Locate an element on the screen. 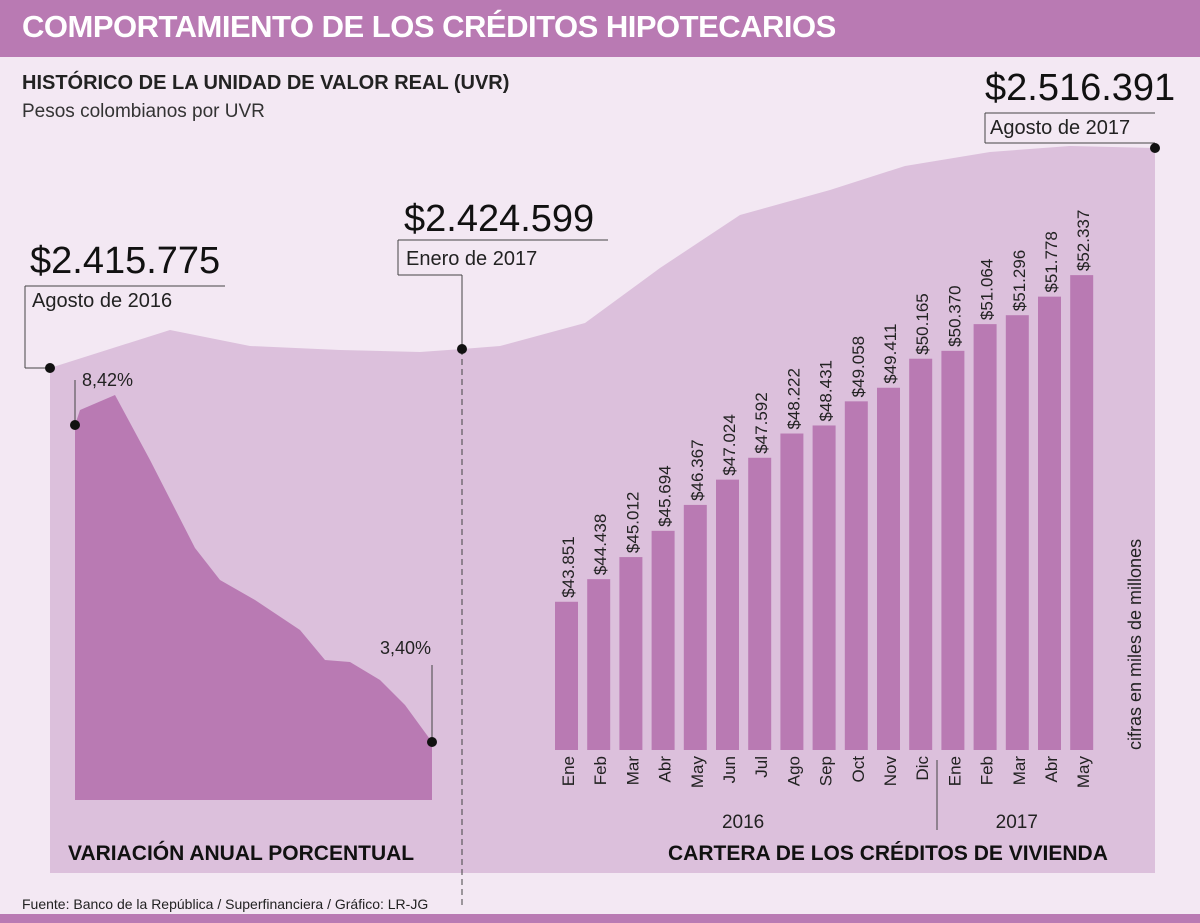 The image size is (1200, 923). bar-value-label: $45.012 is located at coordinates (632, 522).